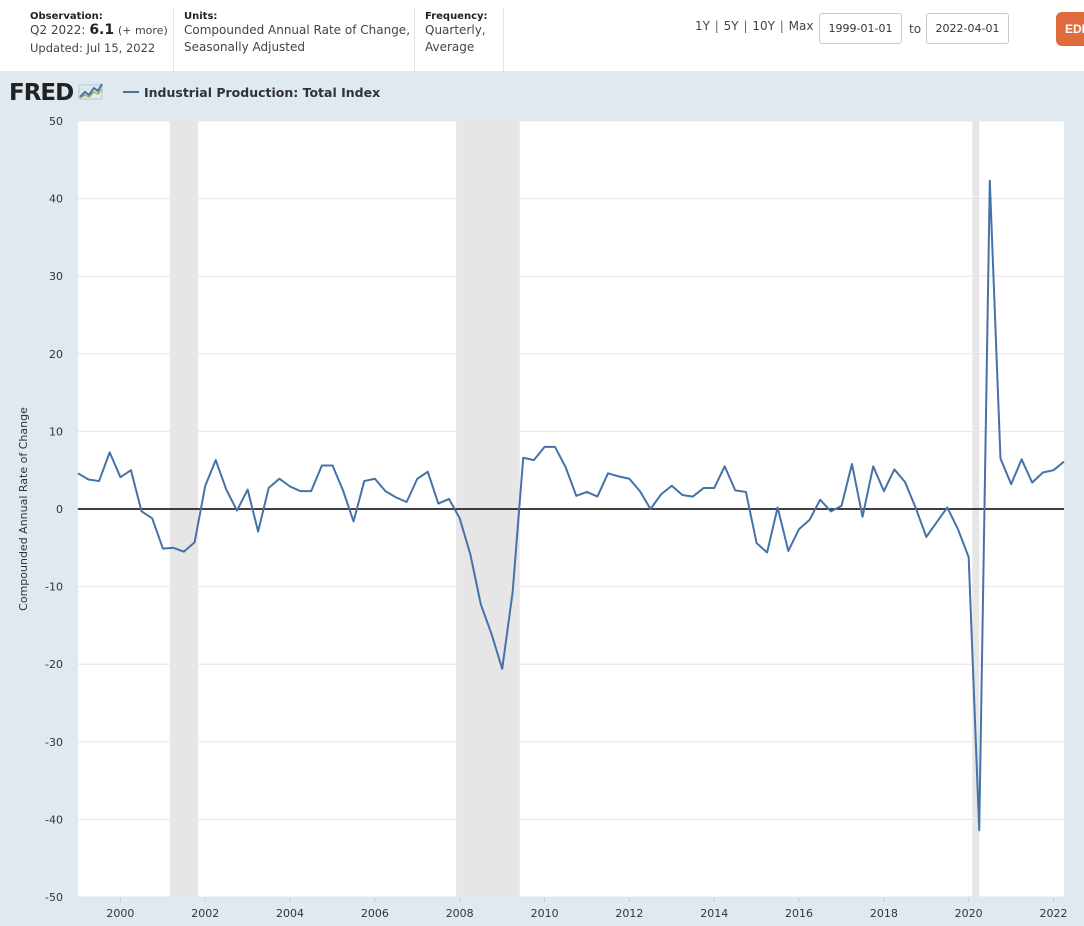 The height and width of the screenshot is (926, 1084). I want to click on range-10y-link: 10Y, so click(763, 26).